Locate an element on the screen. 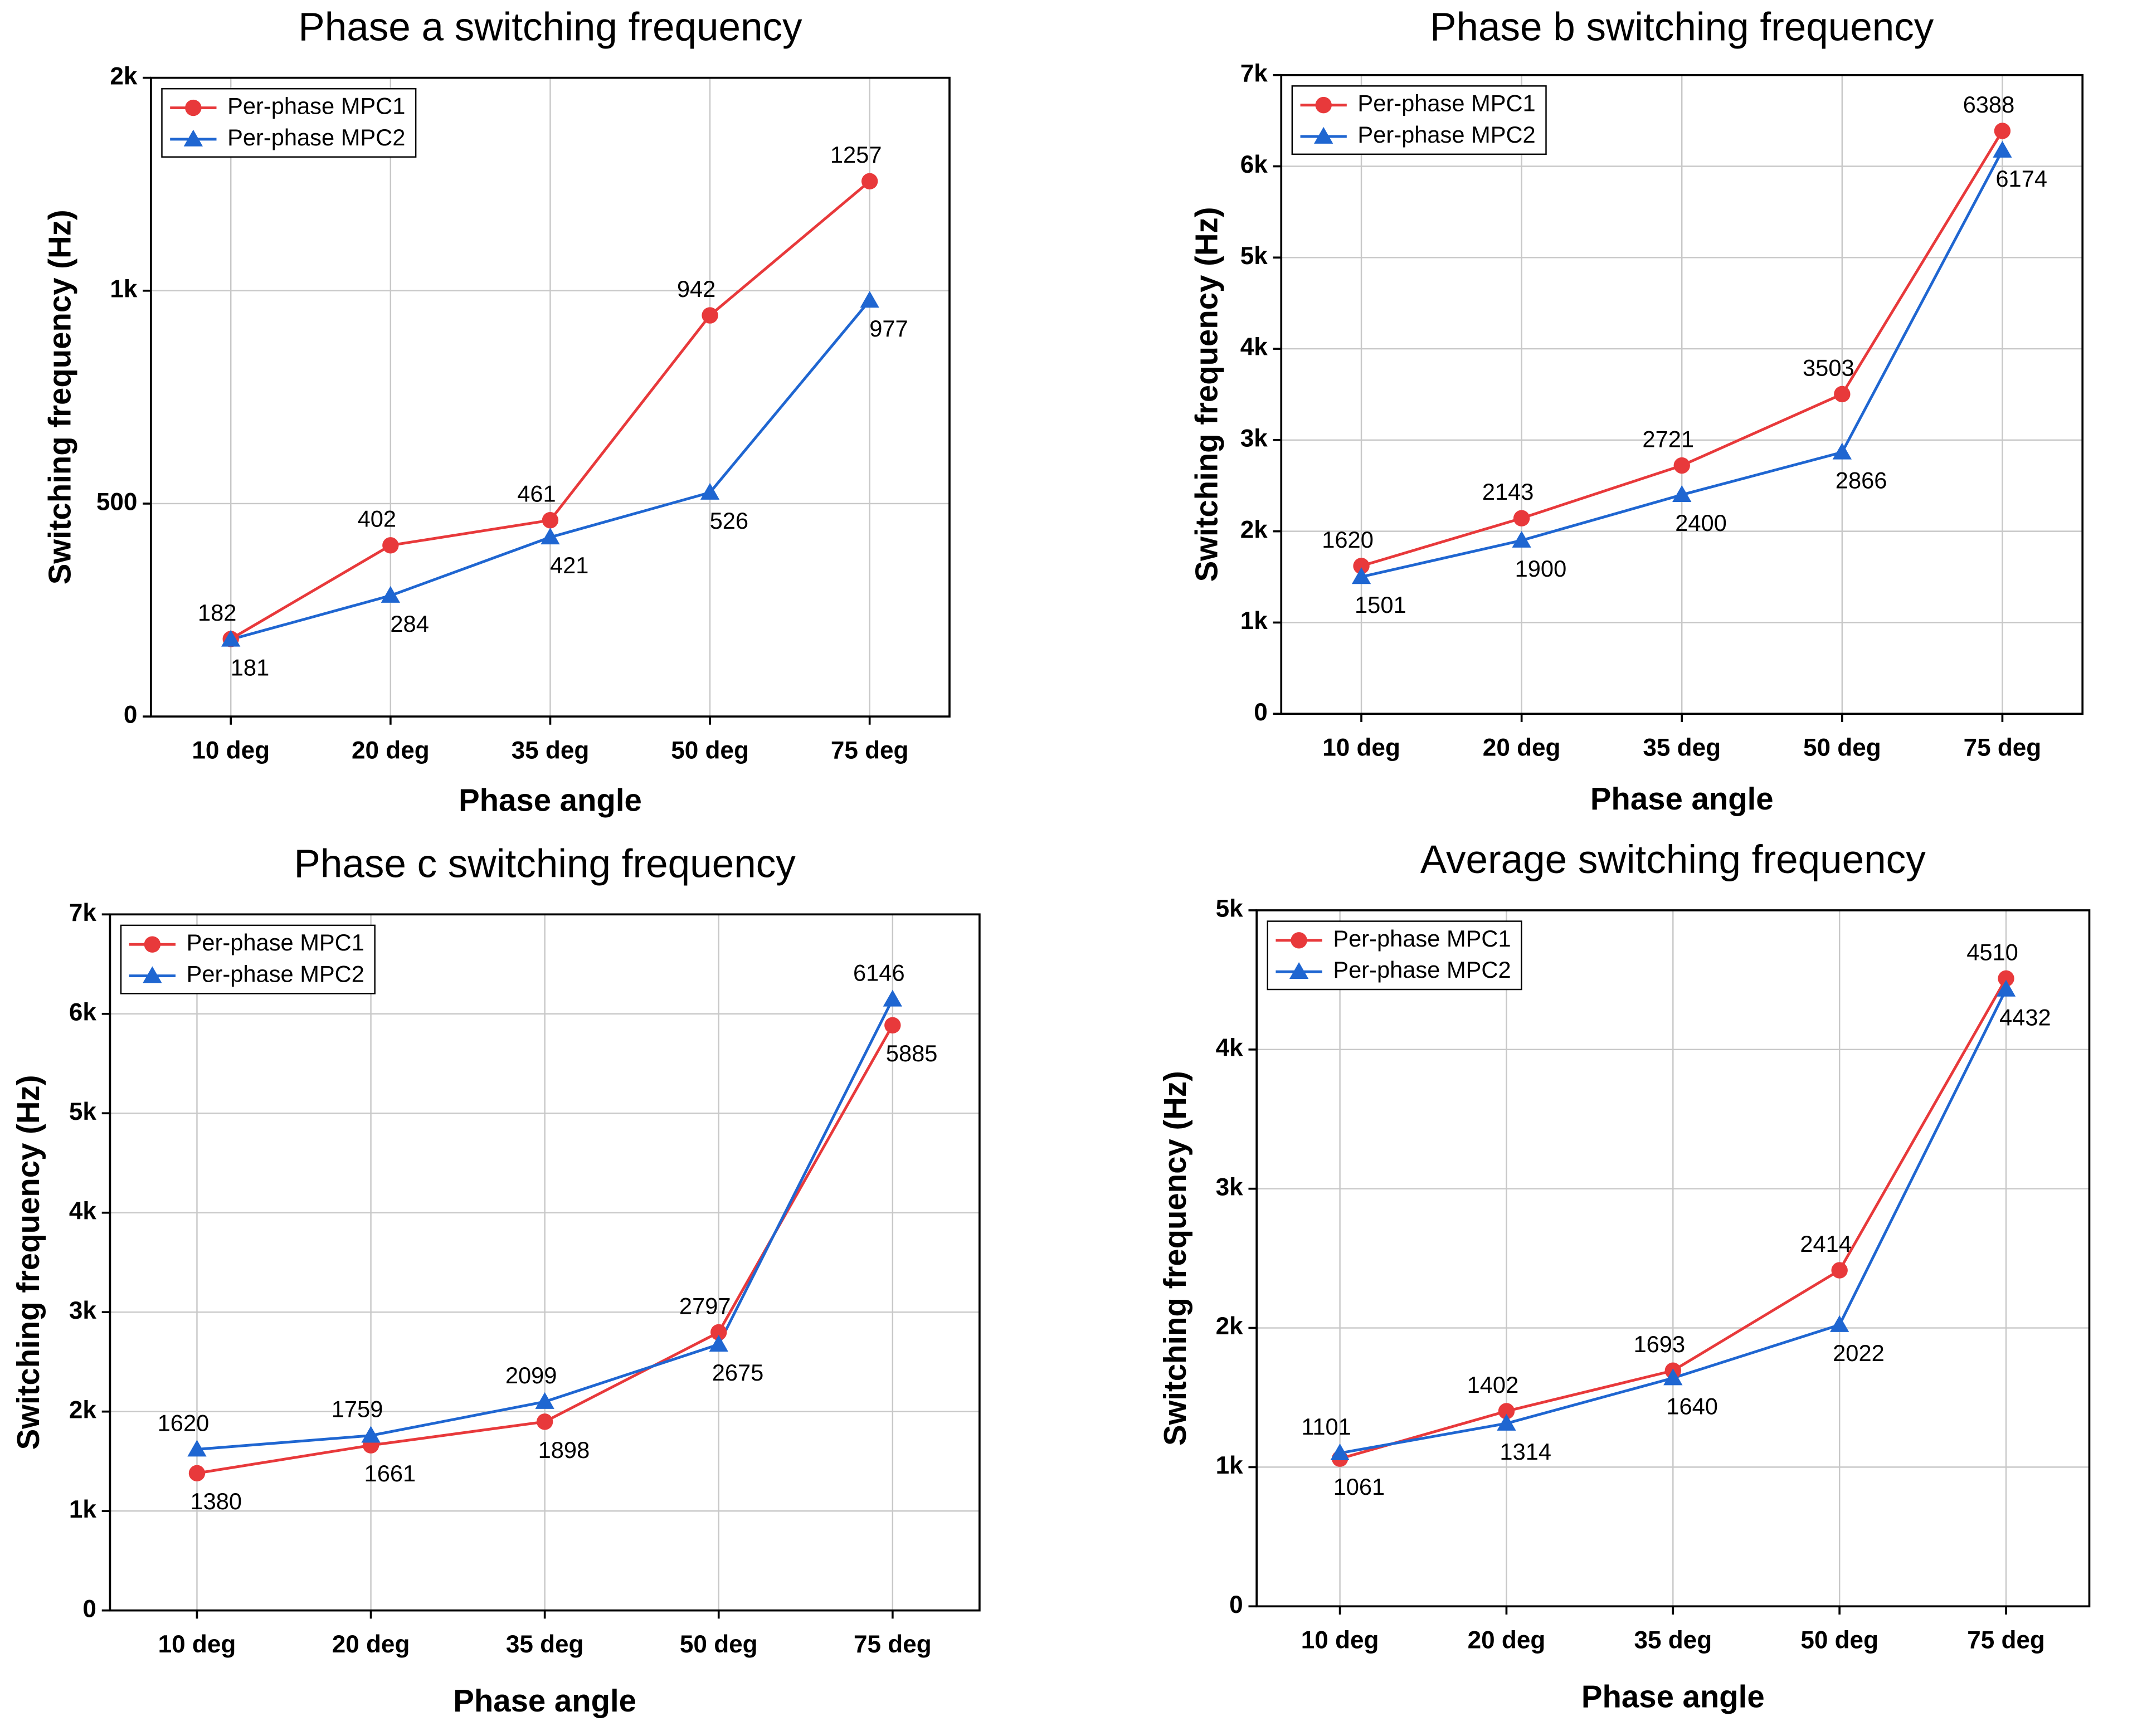 The image size is (2142, 1736). data-label: 284 is located at coordinates (409, 624).